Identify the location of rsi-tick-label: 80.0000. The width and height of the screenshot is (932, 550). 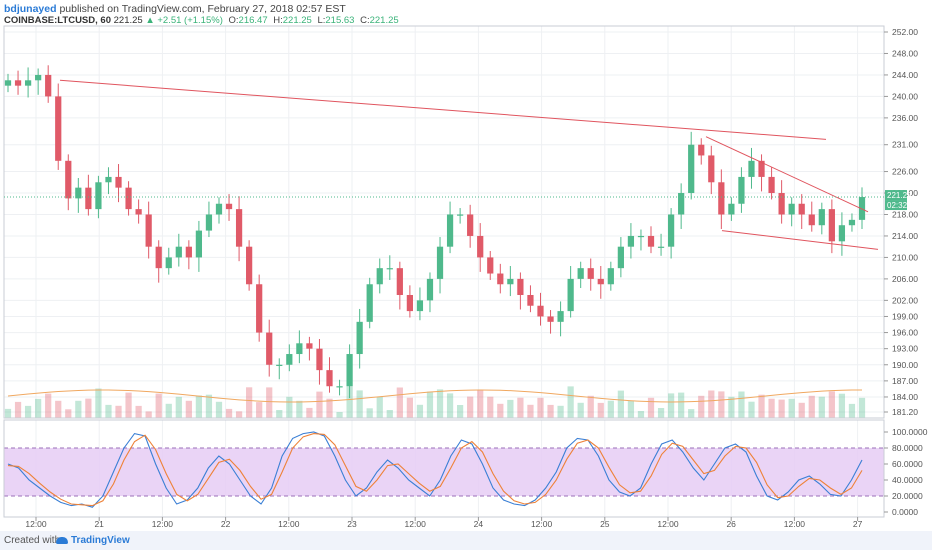
(907, 448).